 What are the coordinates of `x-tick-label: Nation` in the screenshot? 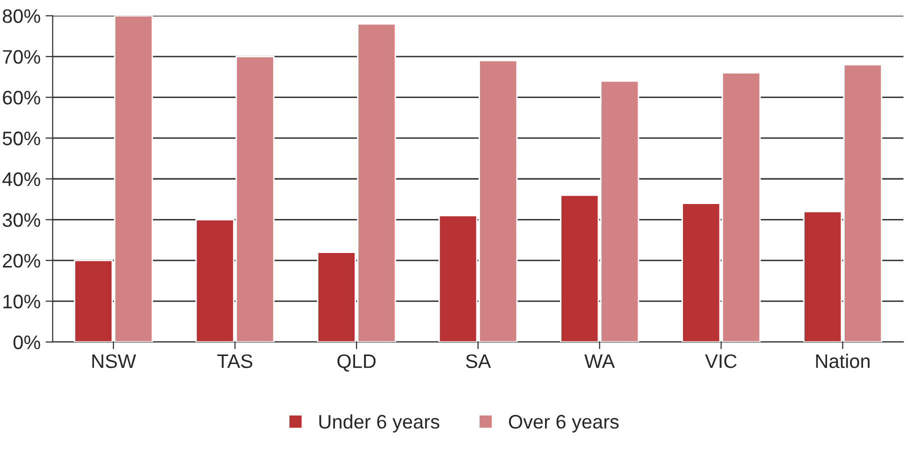 It's located at (843, 361).